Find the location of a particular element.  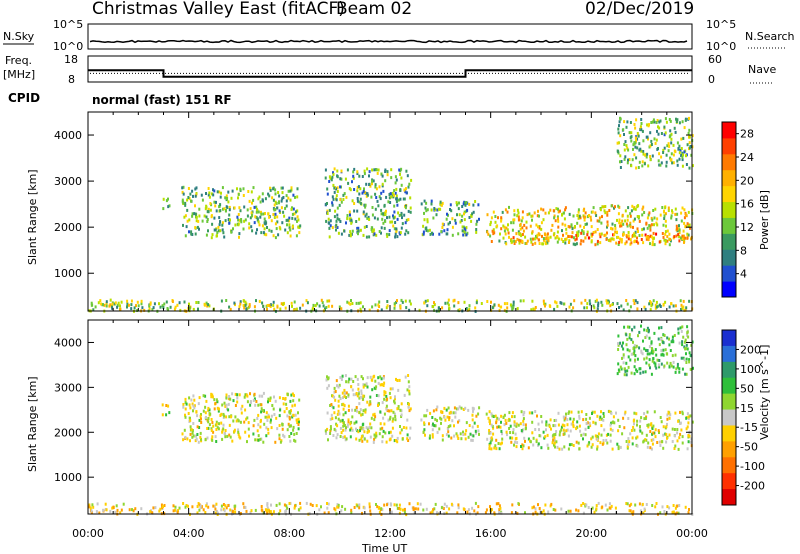

y-tick-label: 4000 is located at coordinates (68, 135).